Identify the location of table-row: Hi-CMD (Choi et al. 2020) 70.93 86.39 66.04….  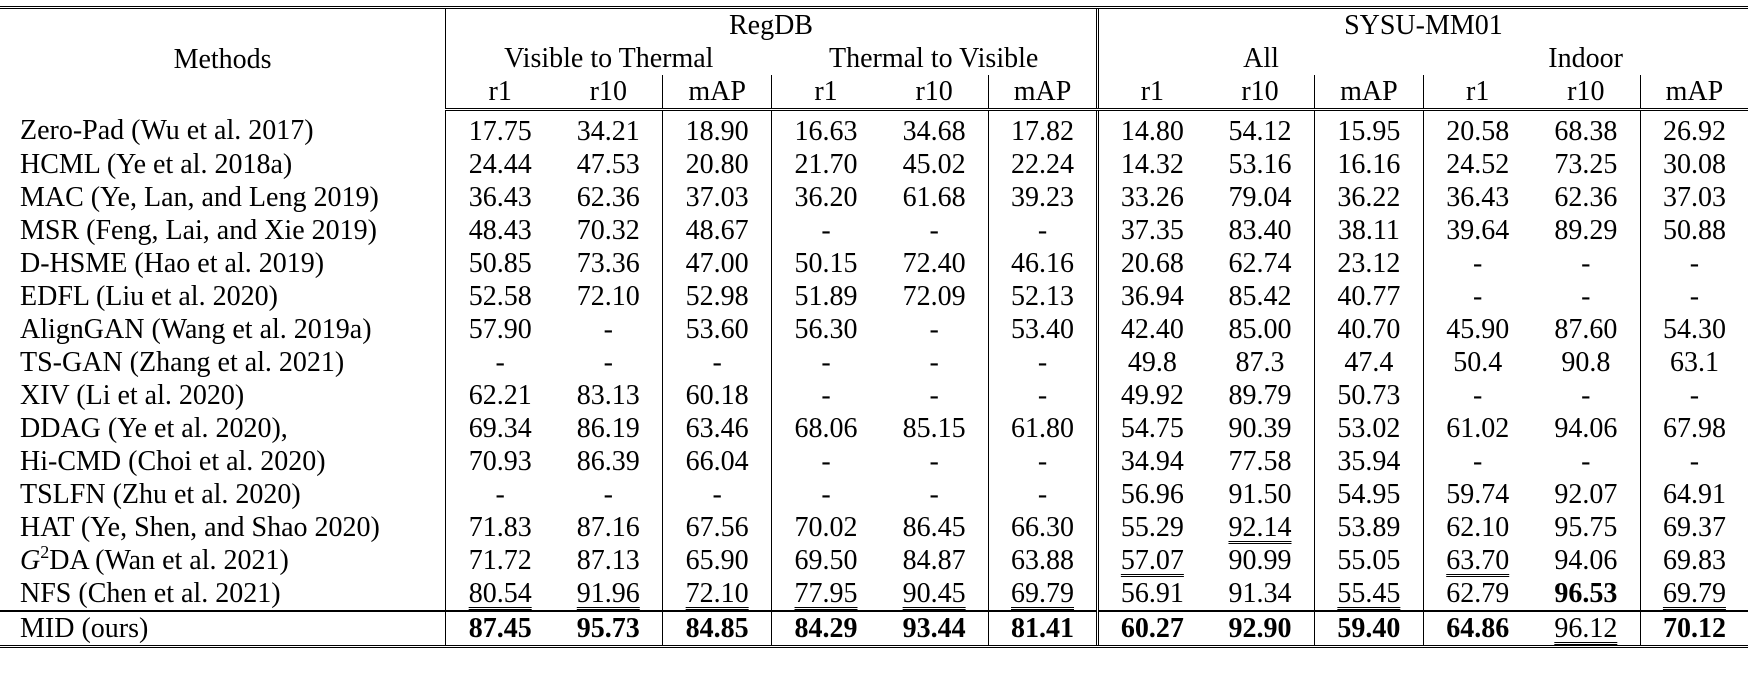
(874, 461).